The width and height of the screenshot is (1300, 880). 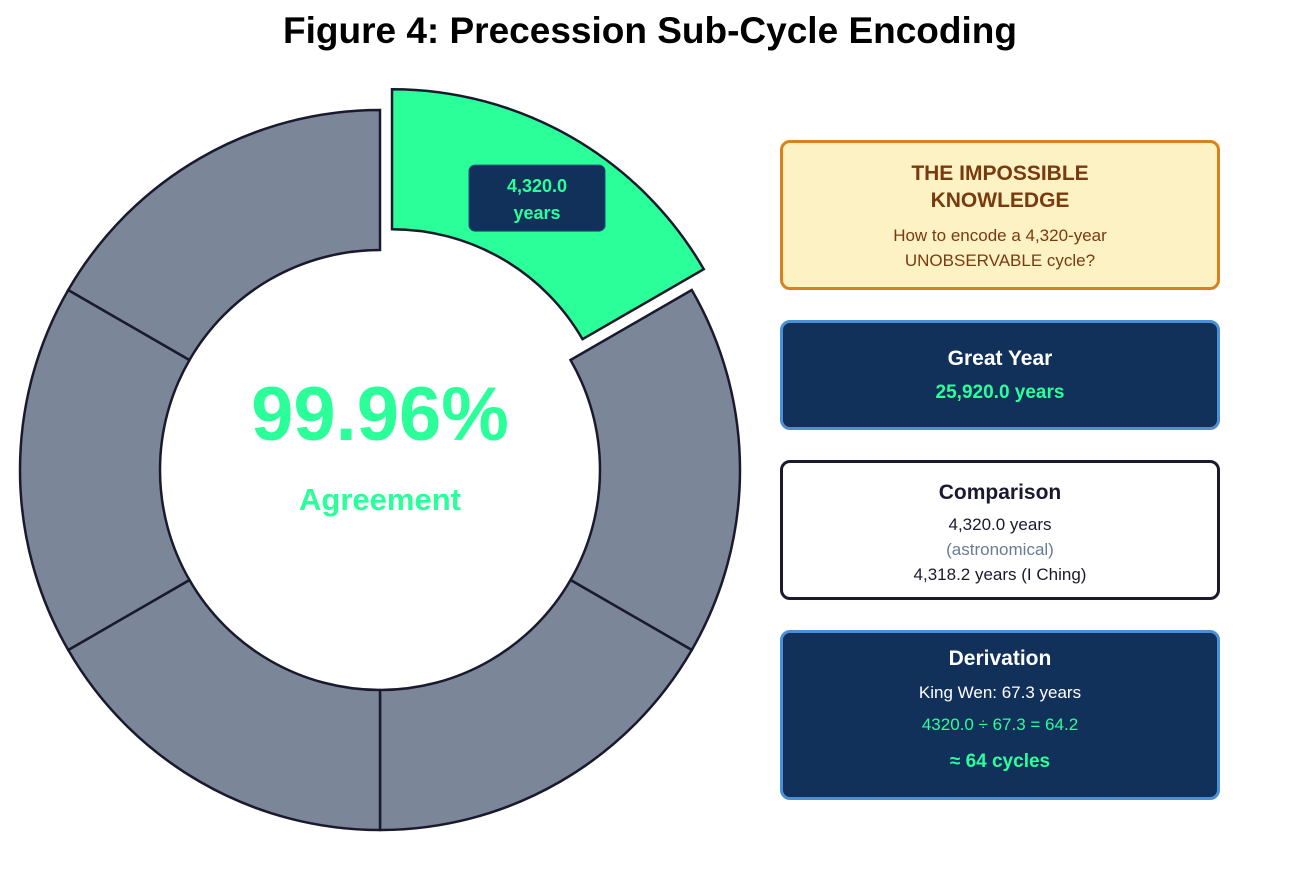 I want to click on comparison-heading: Comparison, so click(x=1000, y=492).